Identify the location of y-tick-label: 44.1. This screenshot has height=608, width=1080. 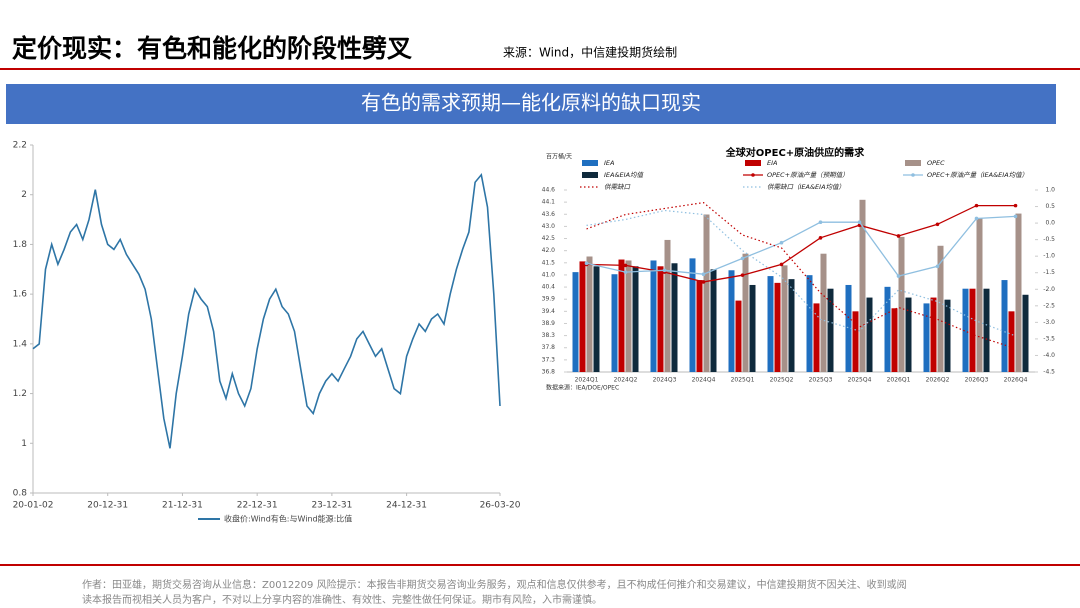
(549, 202).